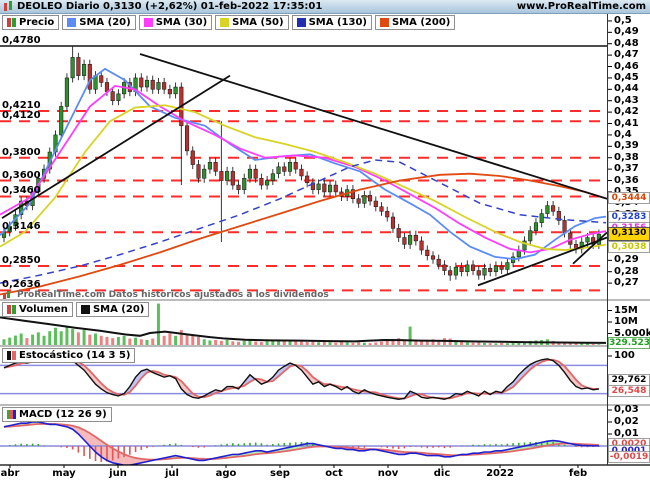 Image resolution: width=650 pixels, height=483 pixels. Describe the element at coordinates (63, 414) in the screenshot. I see `legend-label: MACD (12 26 9)` at that location.